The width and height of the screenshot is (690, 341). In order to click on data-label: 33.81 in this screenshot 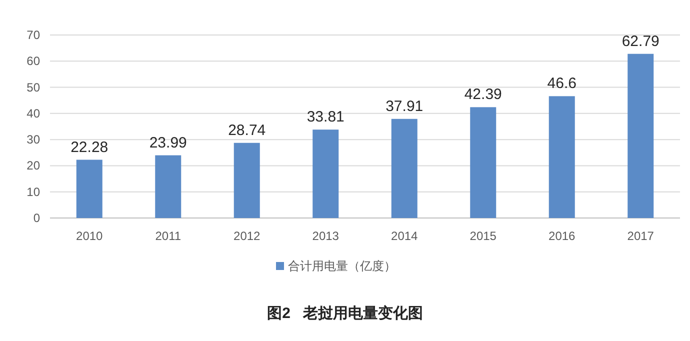, I will do `click(325, 117)`.